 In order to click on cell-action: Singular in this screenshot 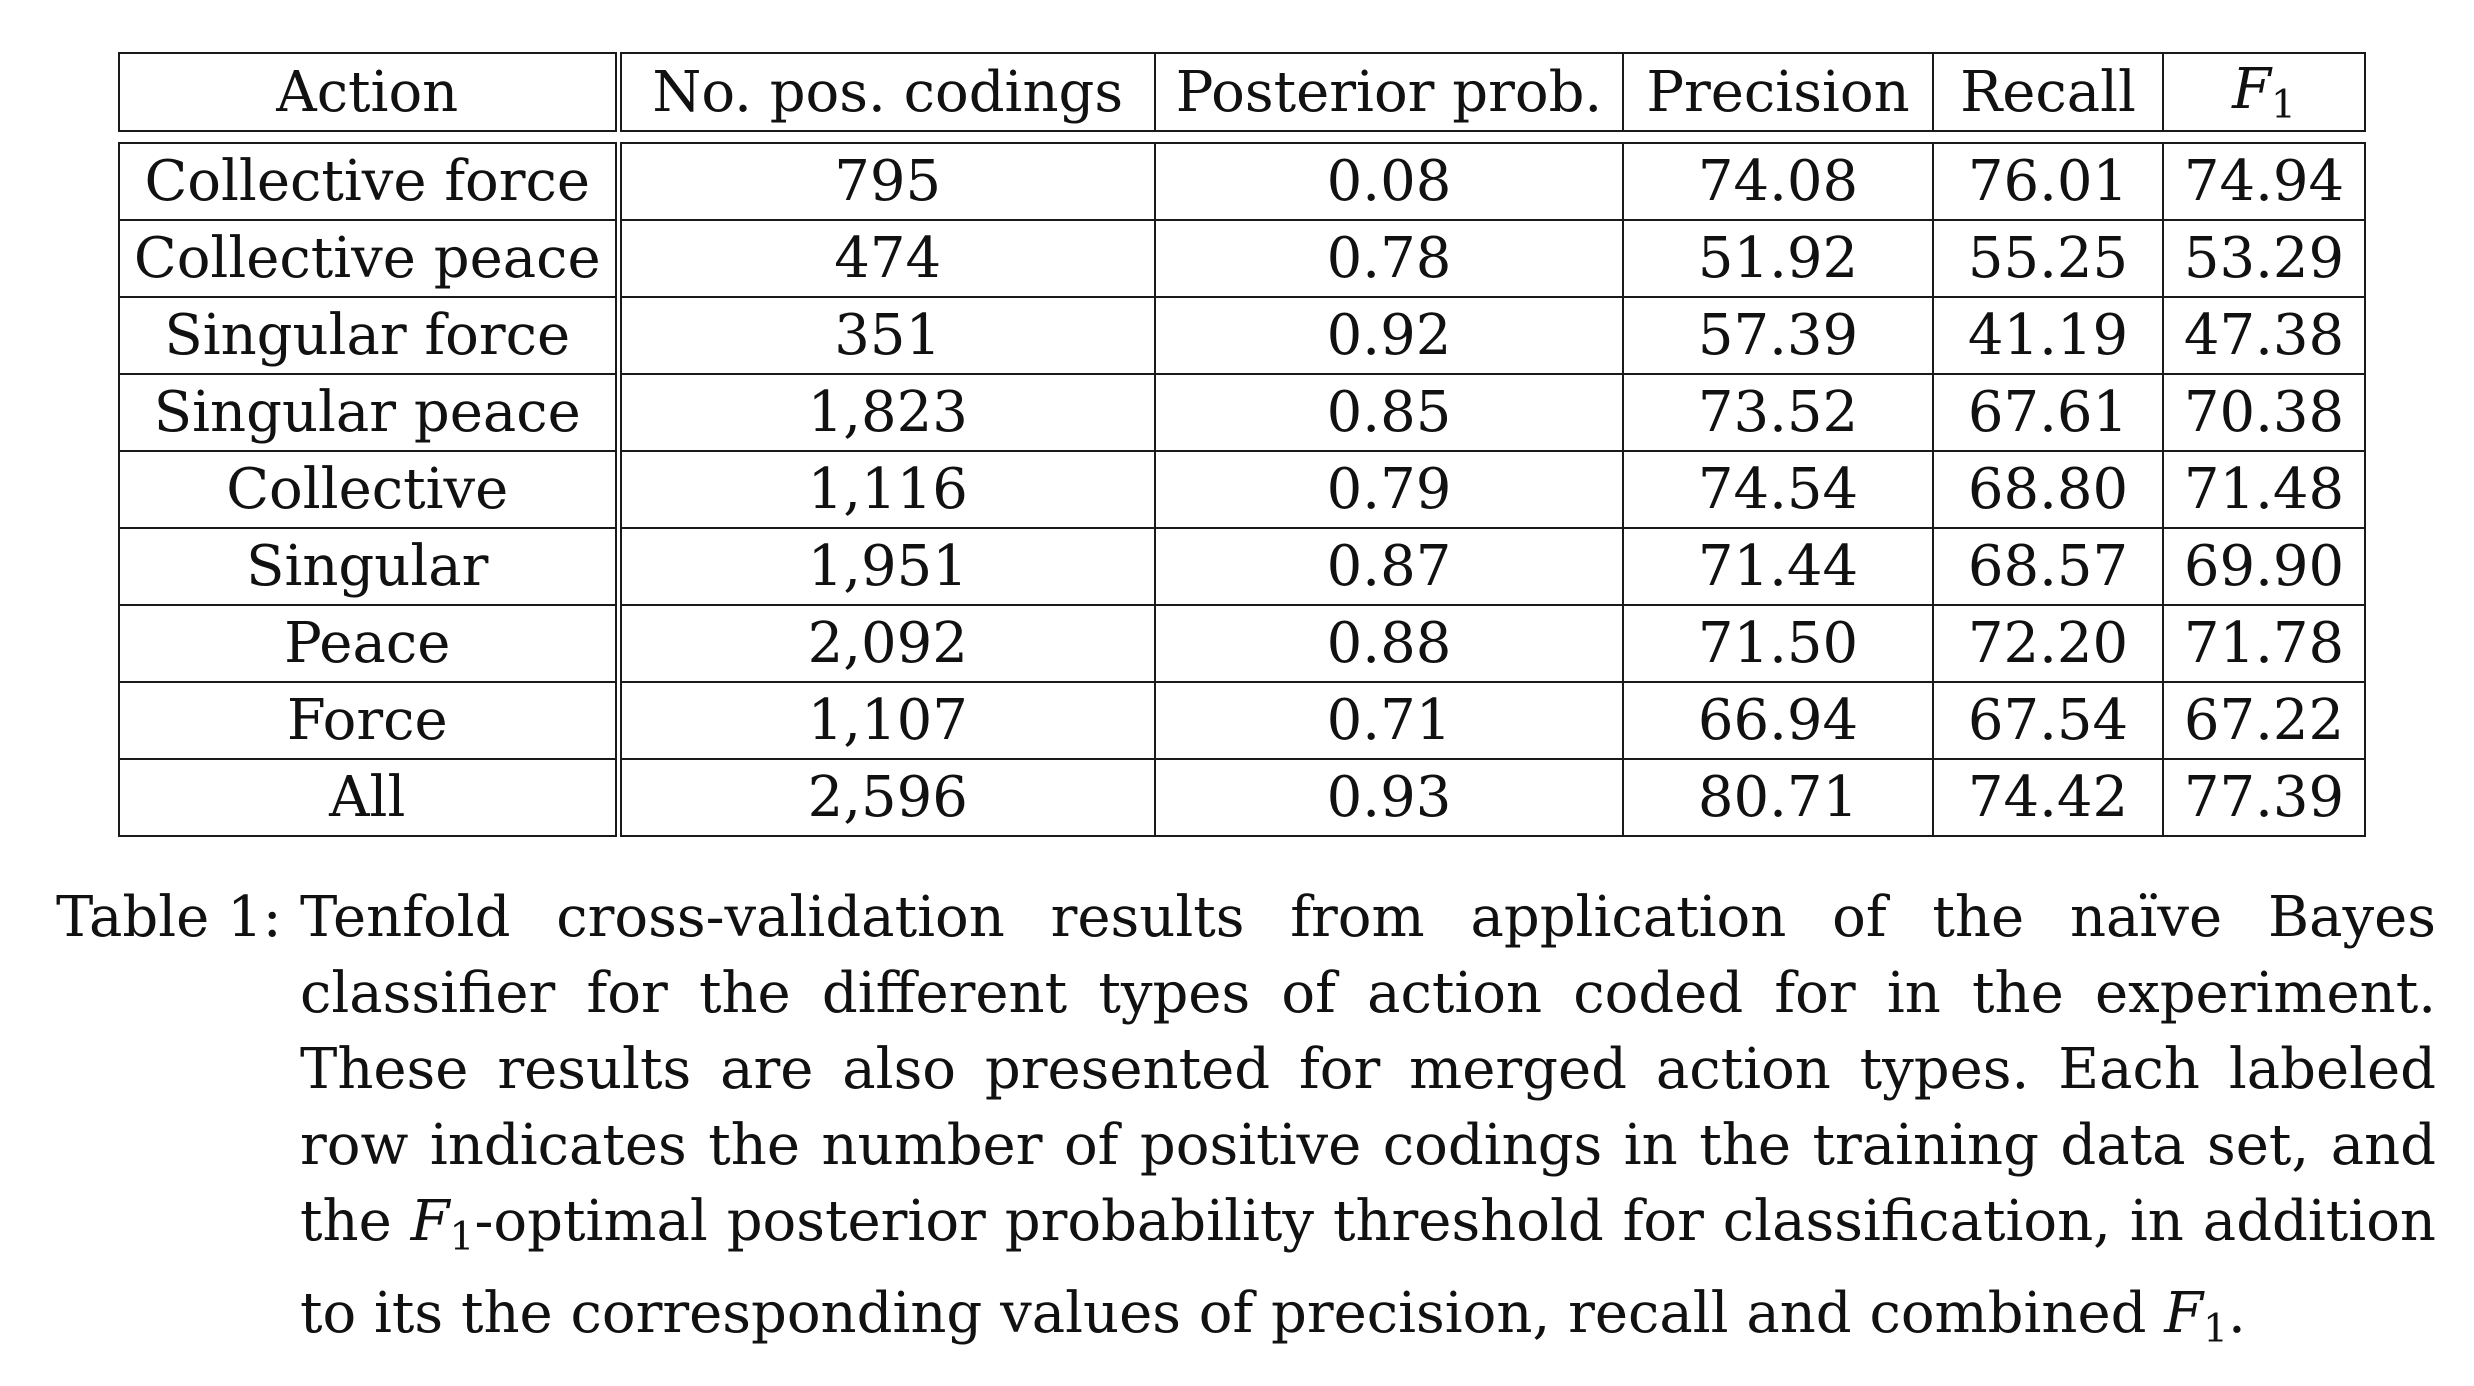, I will do `click(370, 566)`.